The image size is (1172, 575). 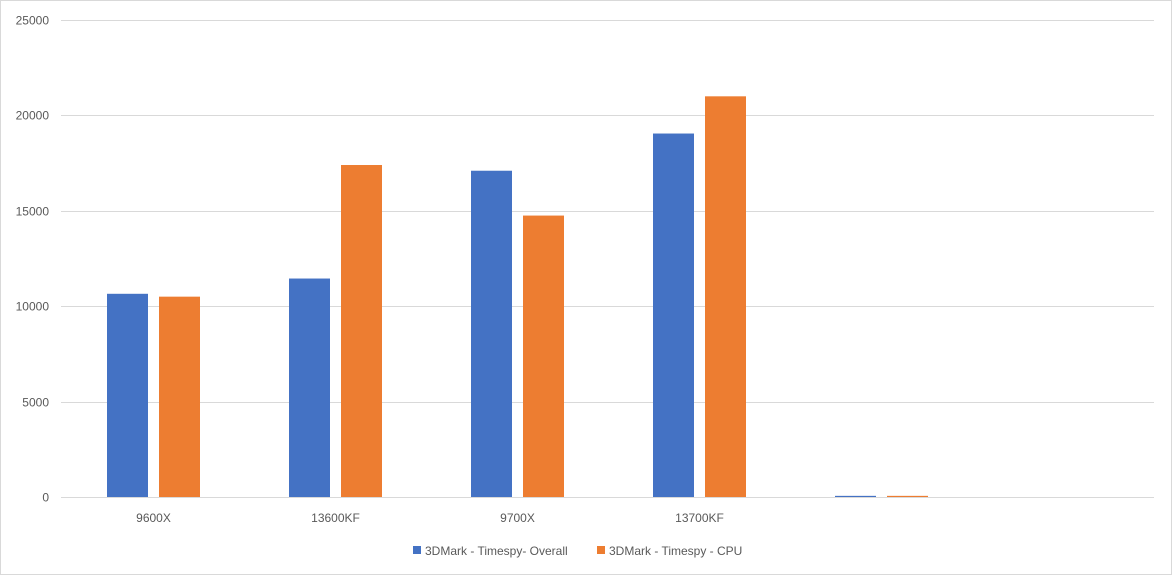 What do you see at coordinates (33, 116) in the screenshot?
I see `y-tick-label: 20000` at bounding box center [33, 116].